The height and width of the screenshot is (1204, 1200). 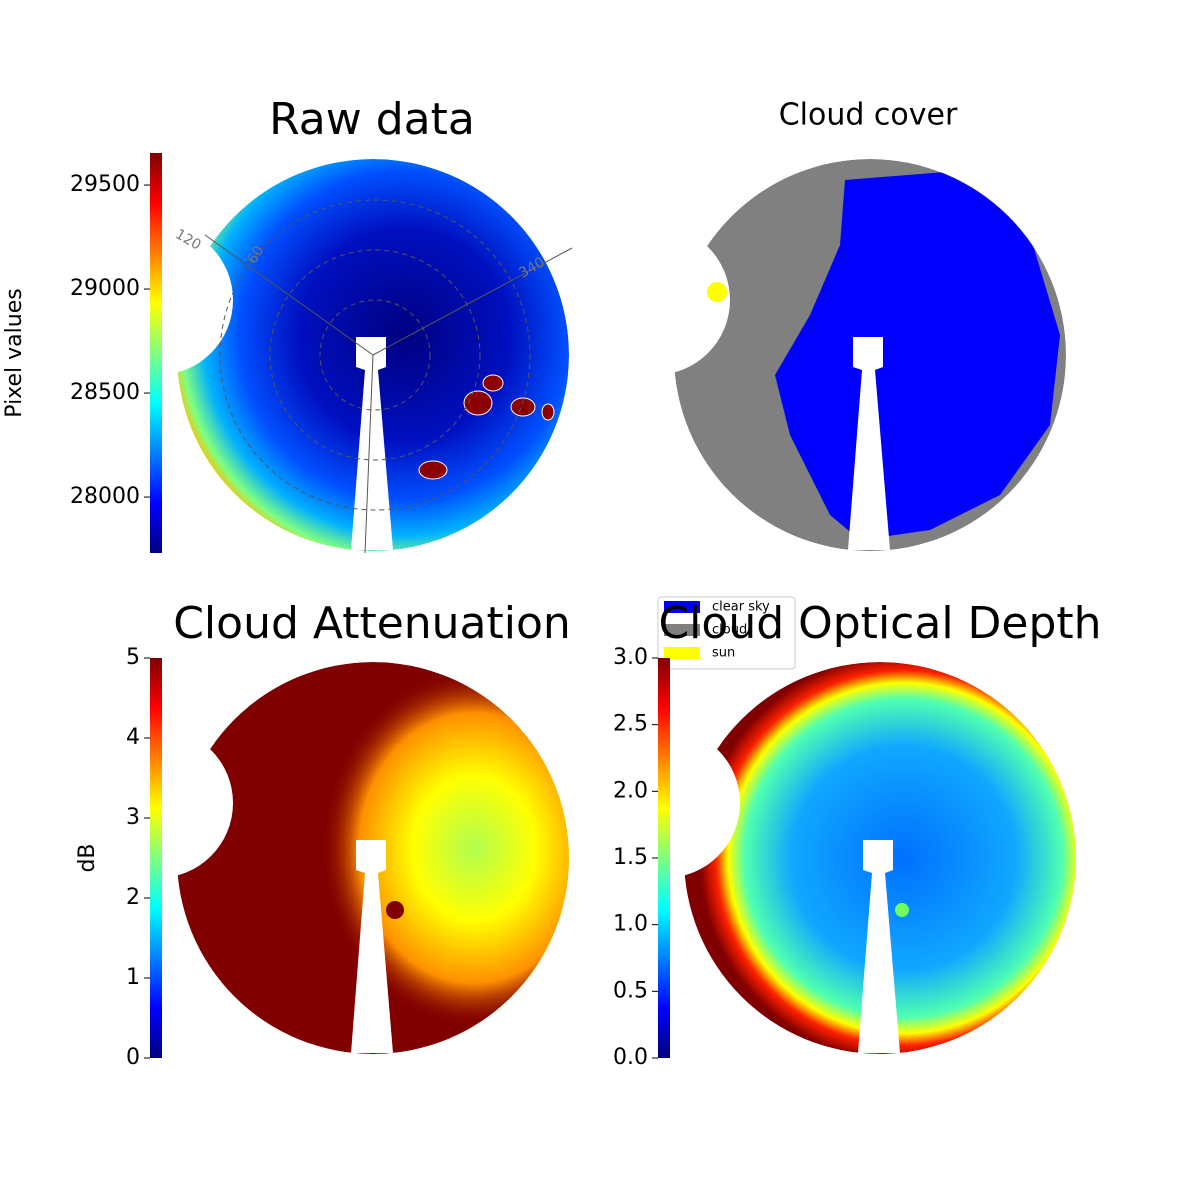 What do you see at coordinates (133, 977) in the screenshot?
I see `colorbar-tick-label: 1` at bounding box center [133, 977].